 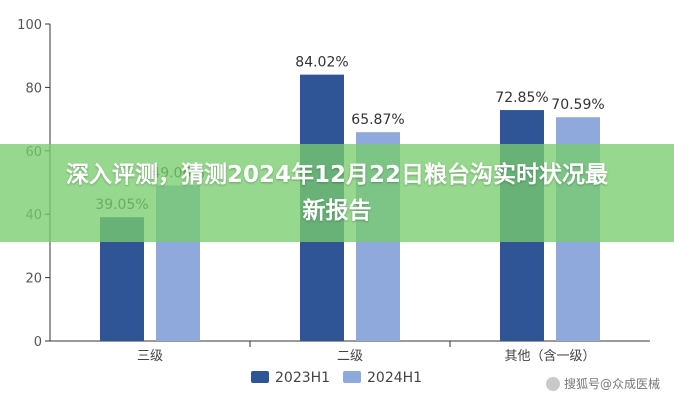 I want to click on watermark: 搜狐号@众成医械, so click(x=602, y=383).